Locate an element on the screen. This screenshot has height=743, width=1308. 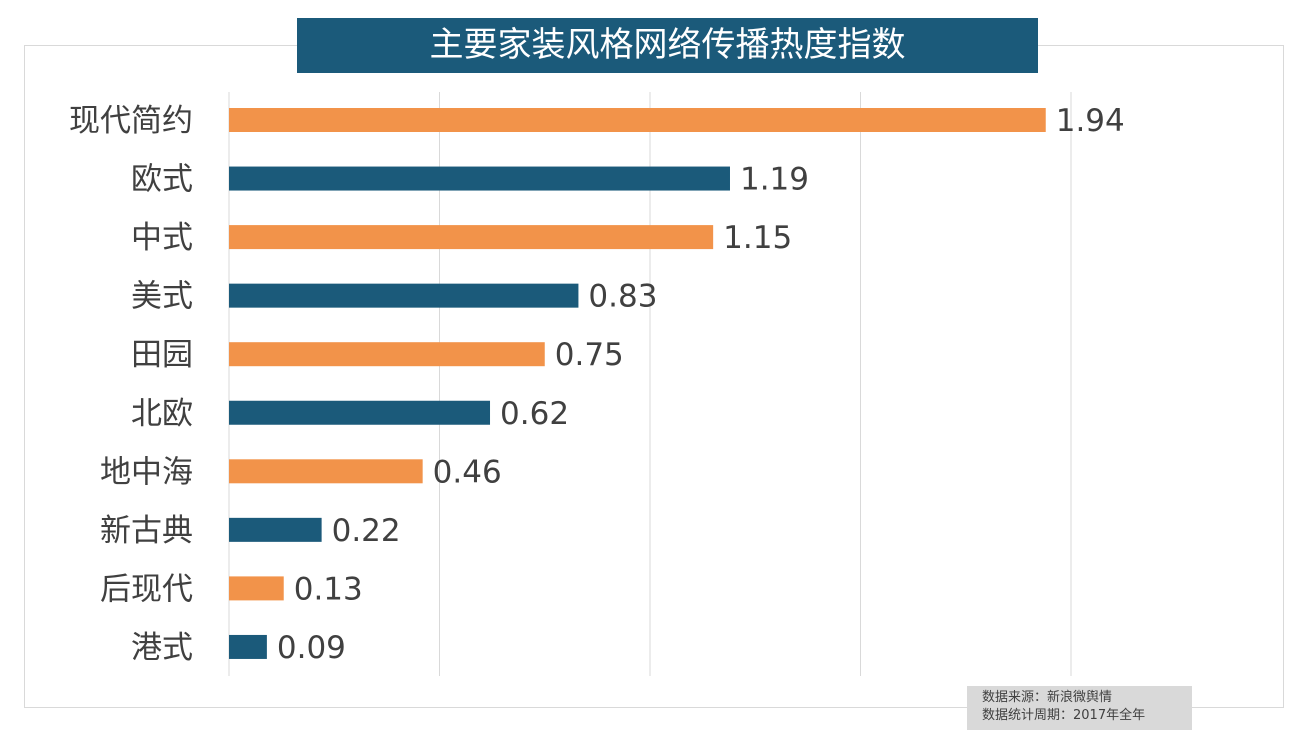
value-label: 0.62 is located at coordinates (534, 414).